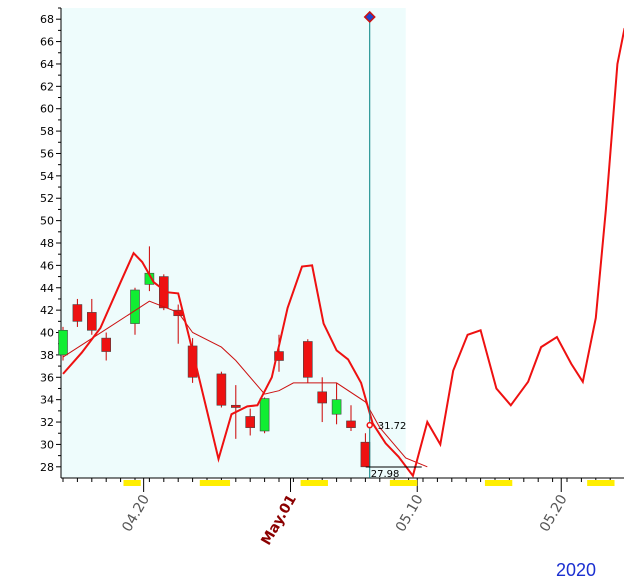 This screenshot has width=624, height=581. What do you see at coordinates (47, 265) in the screenshot?
I see `y-tick-label: 46` at bounding box center [47, 265].